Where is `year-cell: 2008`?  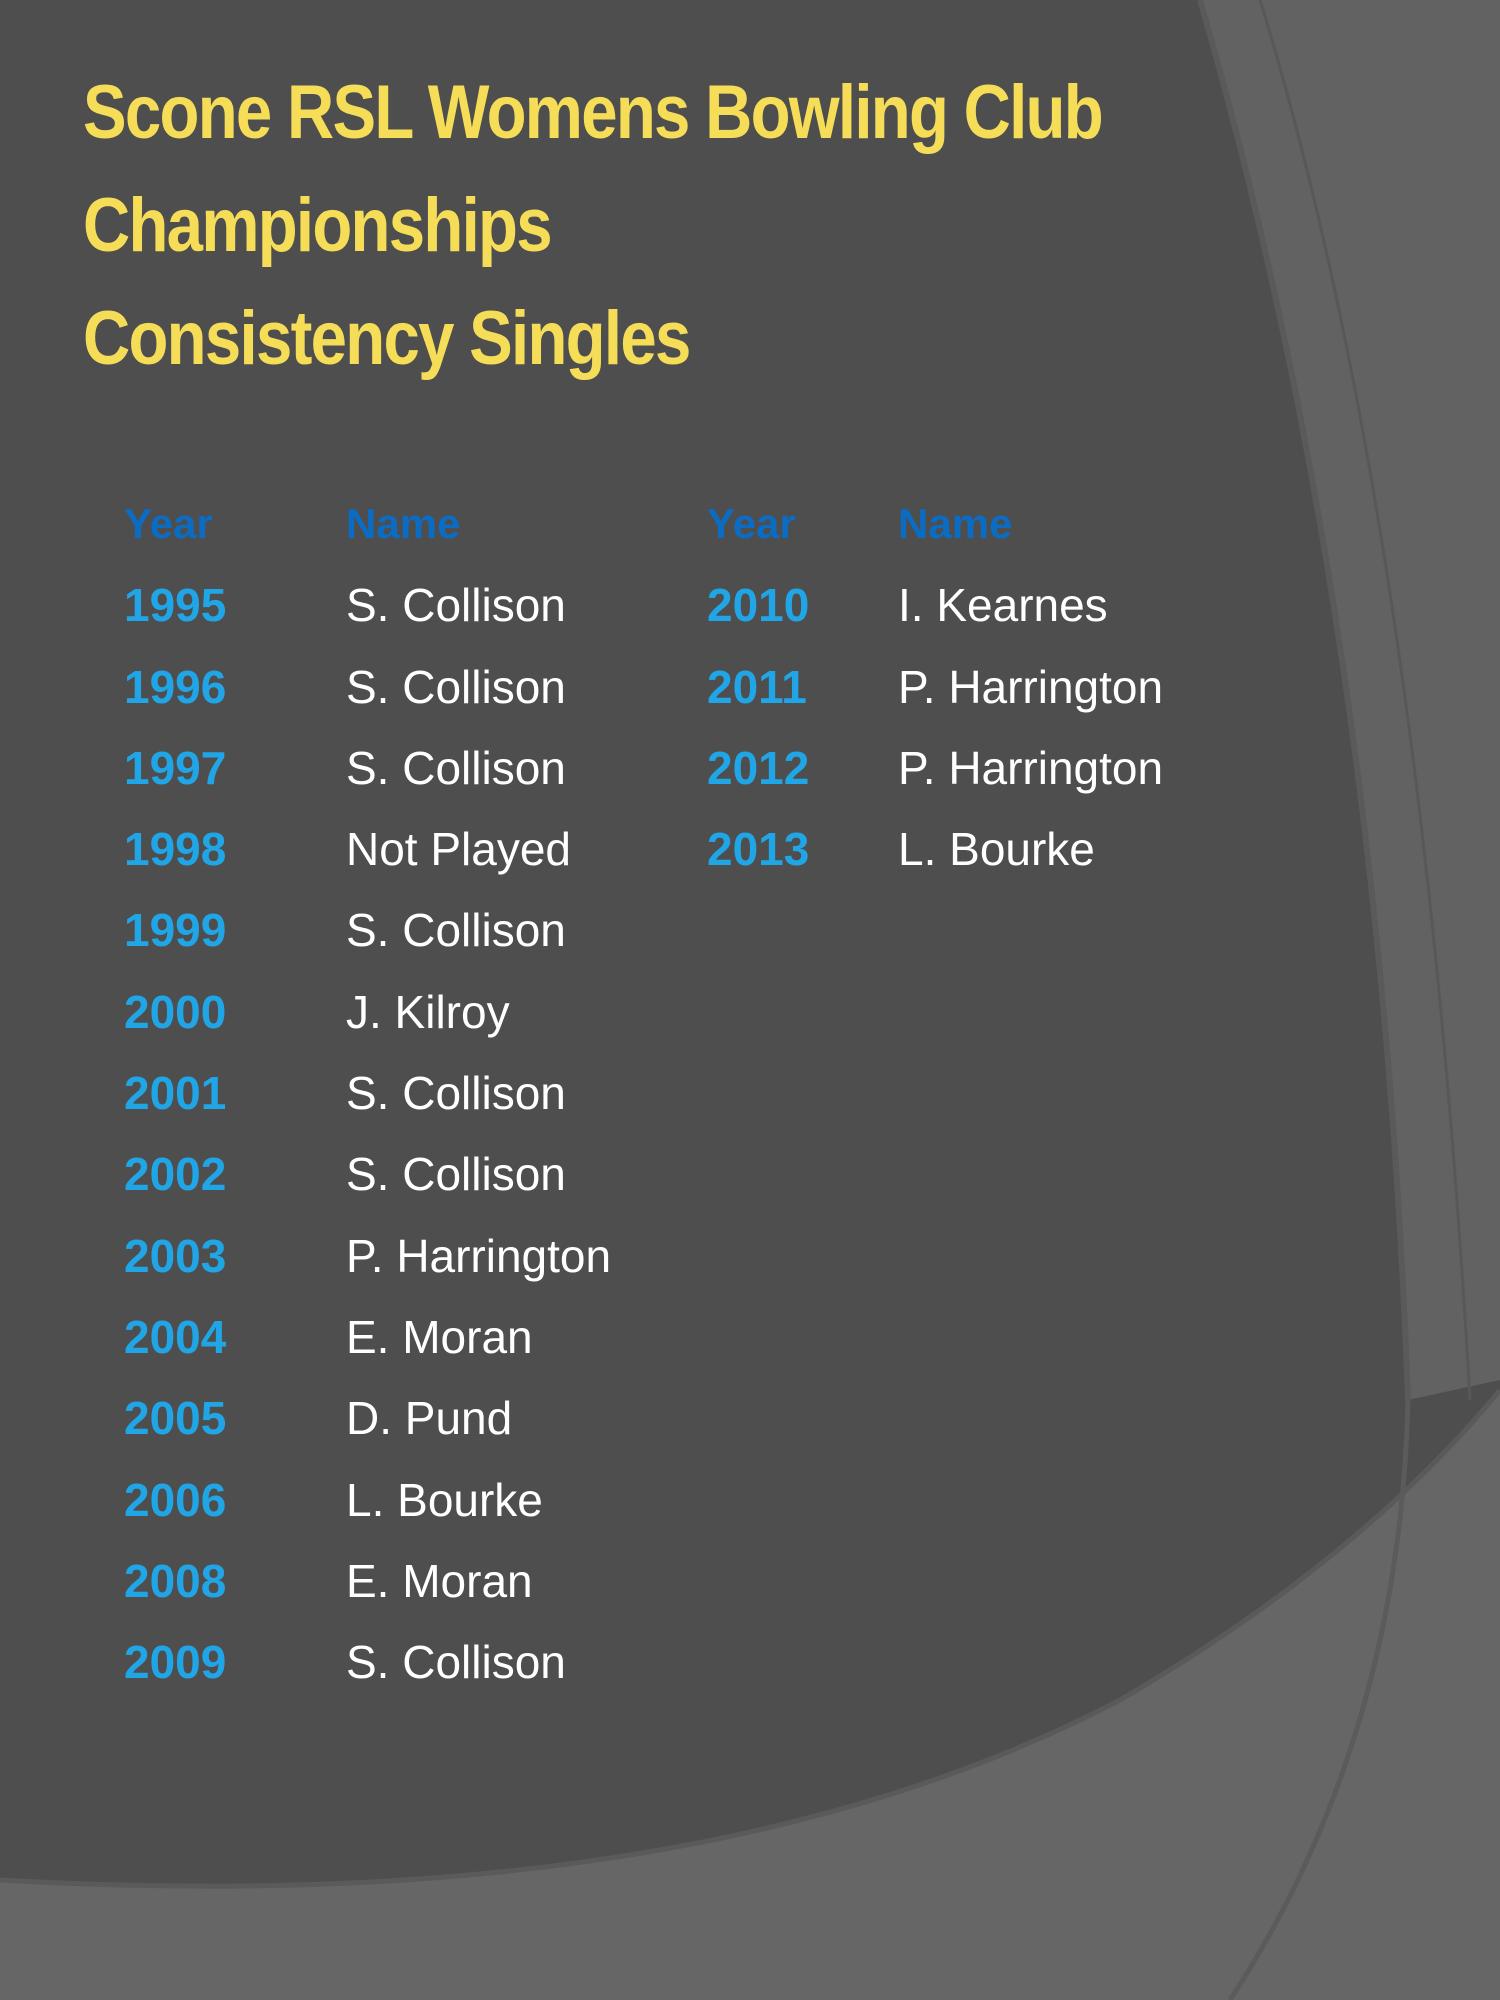 year-cell: 2008 is located at coordinates (175, 1580).